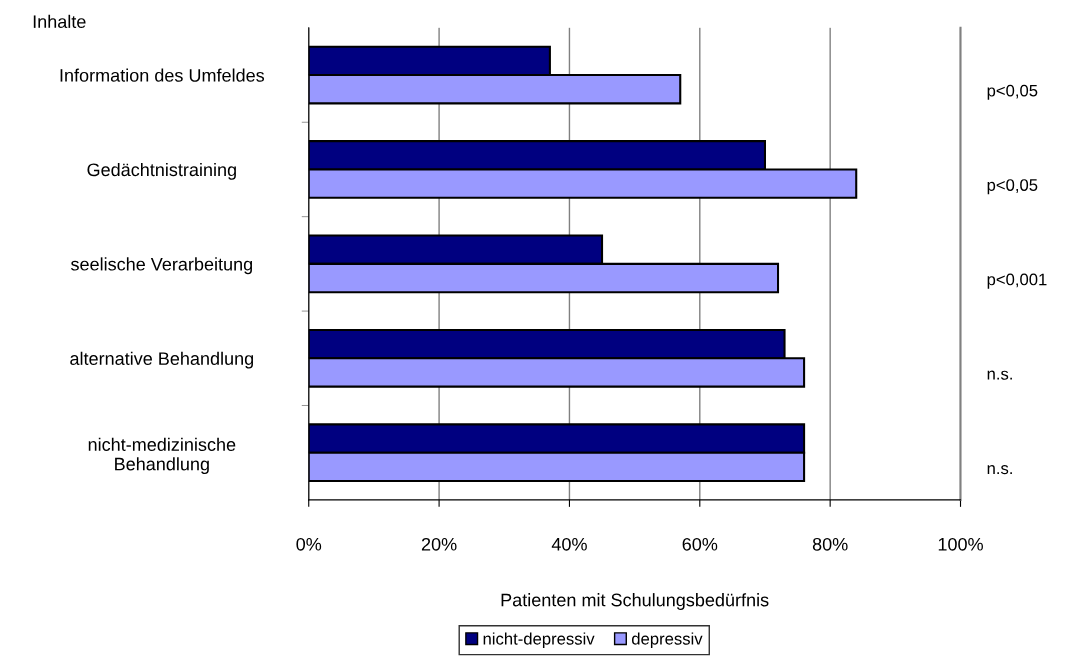 The image size is (1072, 663). What do you see at coordinates (667, 640) in the screenshot?
I see `legend-label: depressiv` at bounding box center [667, 640].